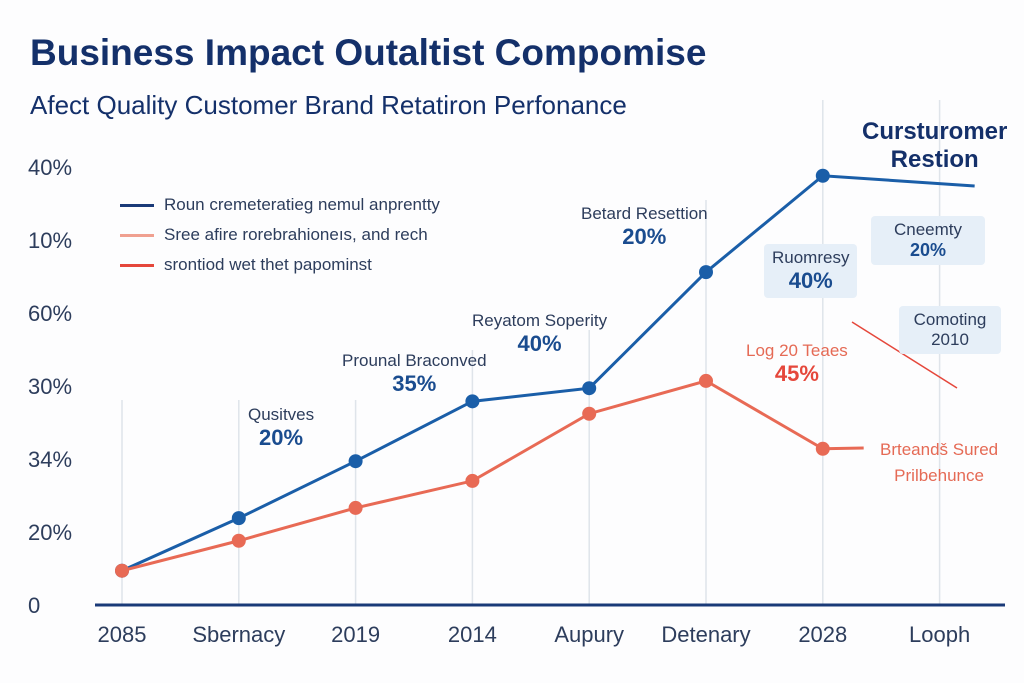  What do you see at coordinates (50, 459) in the screenshot?
I see `y-tick-label: 34%` at bounding box center [50, 459].